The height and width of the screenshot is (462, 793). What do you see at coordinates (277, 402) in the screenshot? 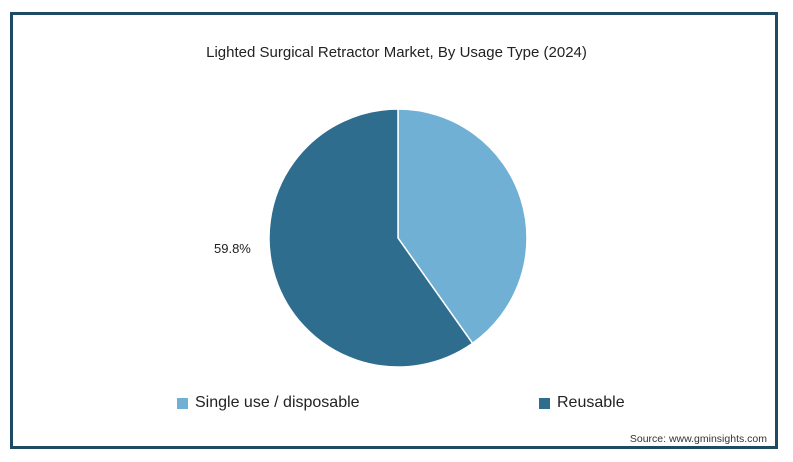
I see `legend-label-single-use: Single use / disposable` at bounding box center [277, 402].